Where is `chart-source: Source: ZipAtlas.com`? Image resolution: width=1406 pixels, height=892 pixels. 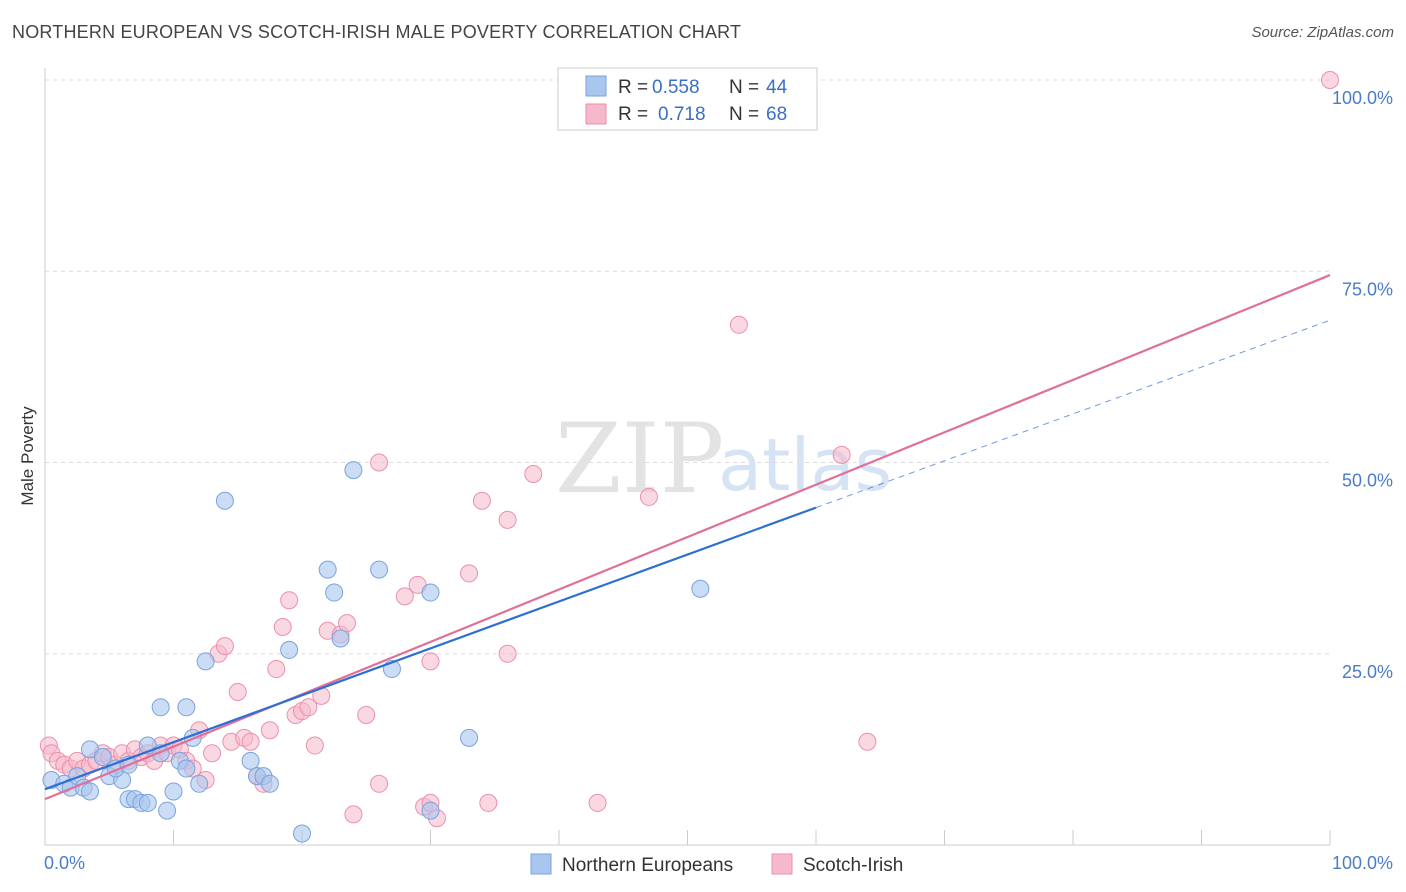 chart-source: Source: ZipAtlas.com is located at coordinates (1322, 32).